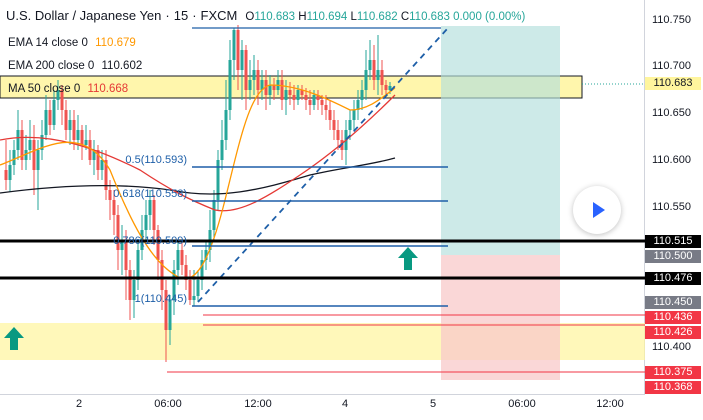 The width and height of the screenshot is (703, 420). What do you see at coordinates (597, 210) in the screenshot?
I see `play-button` at bounding box center [597, 210].